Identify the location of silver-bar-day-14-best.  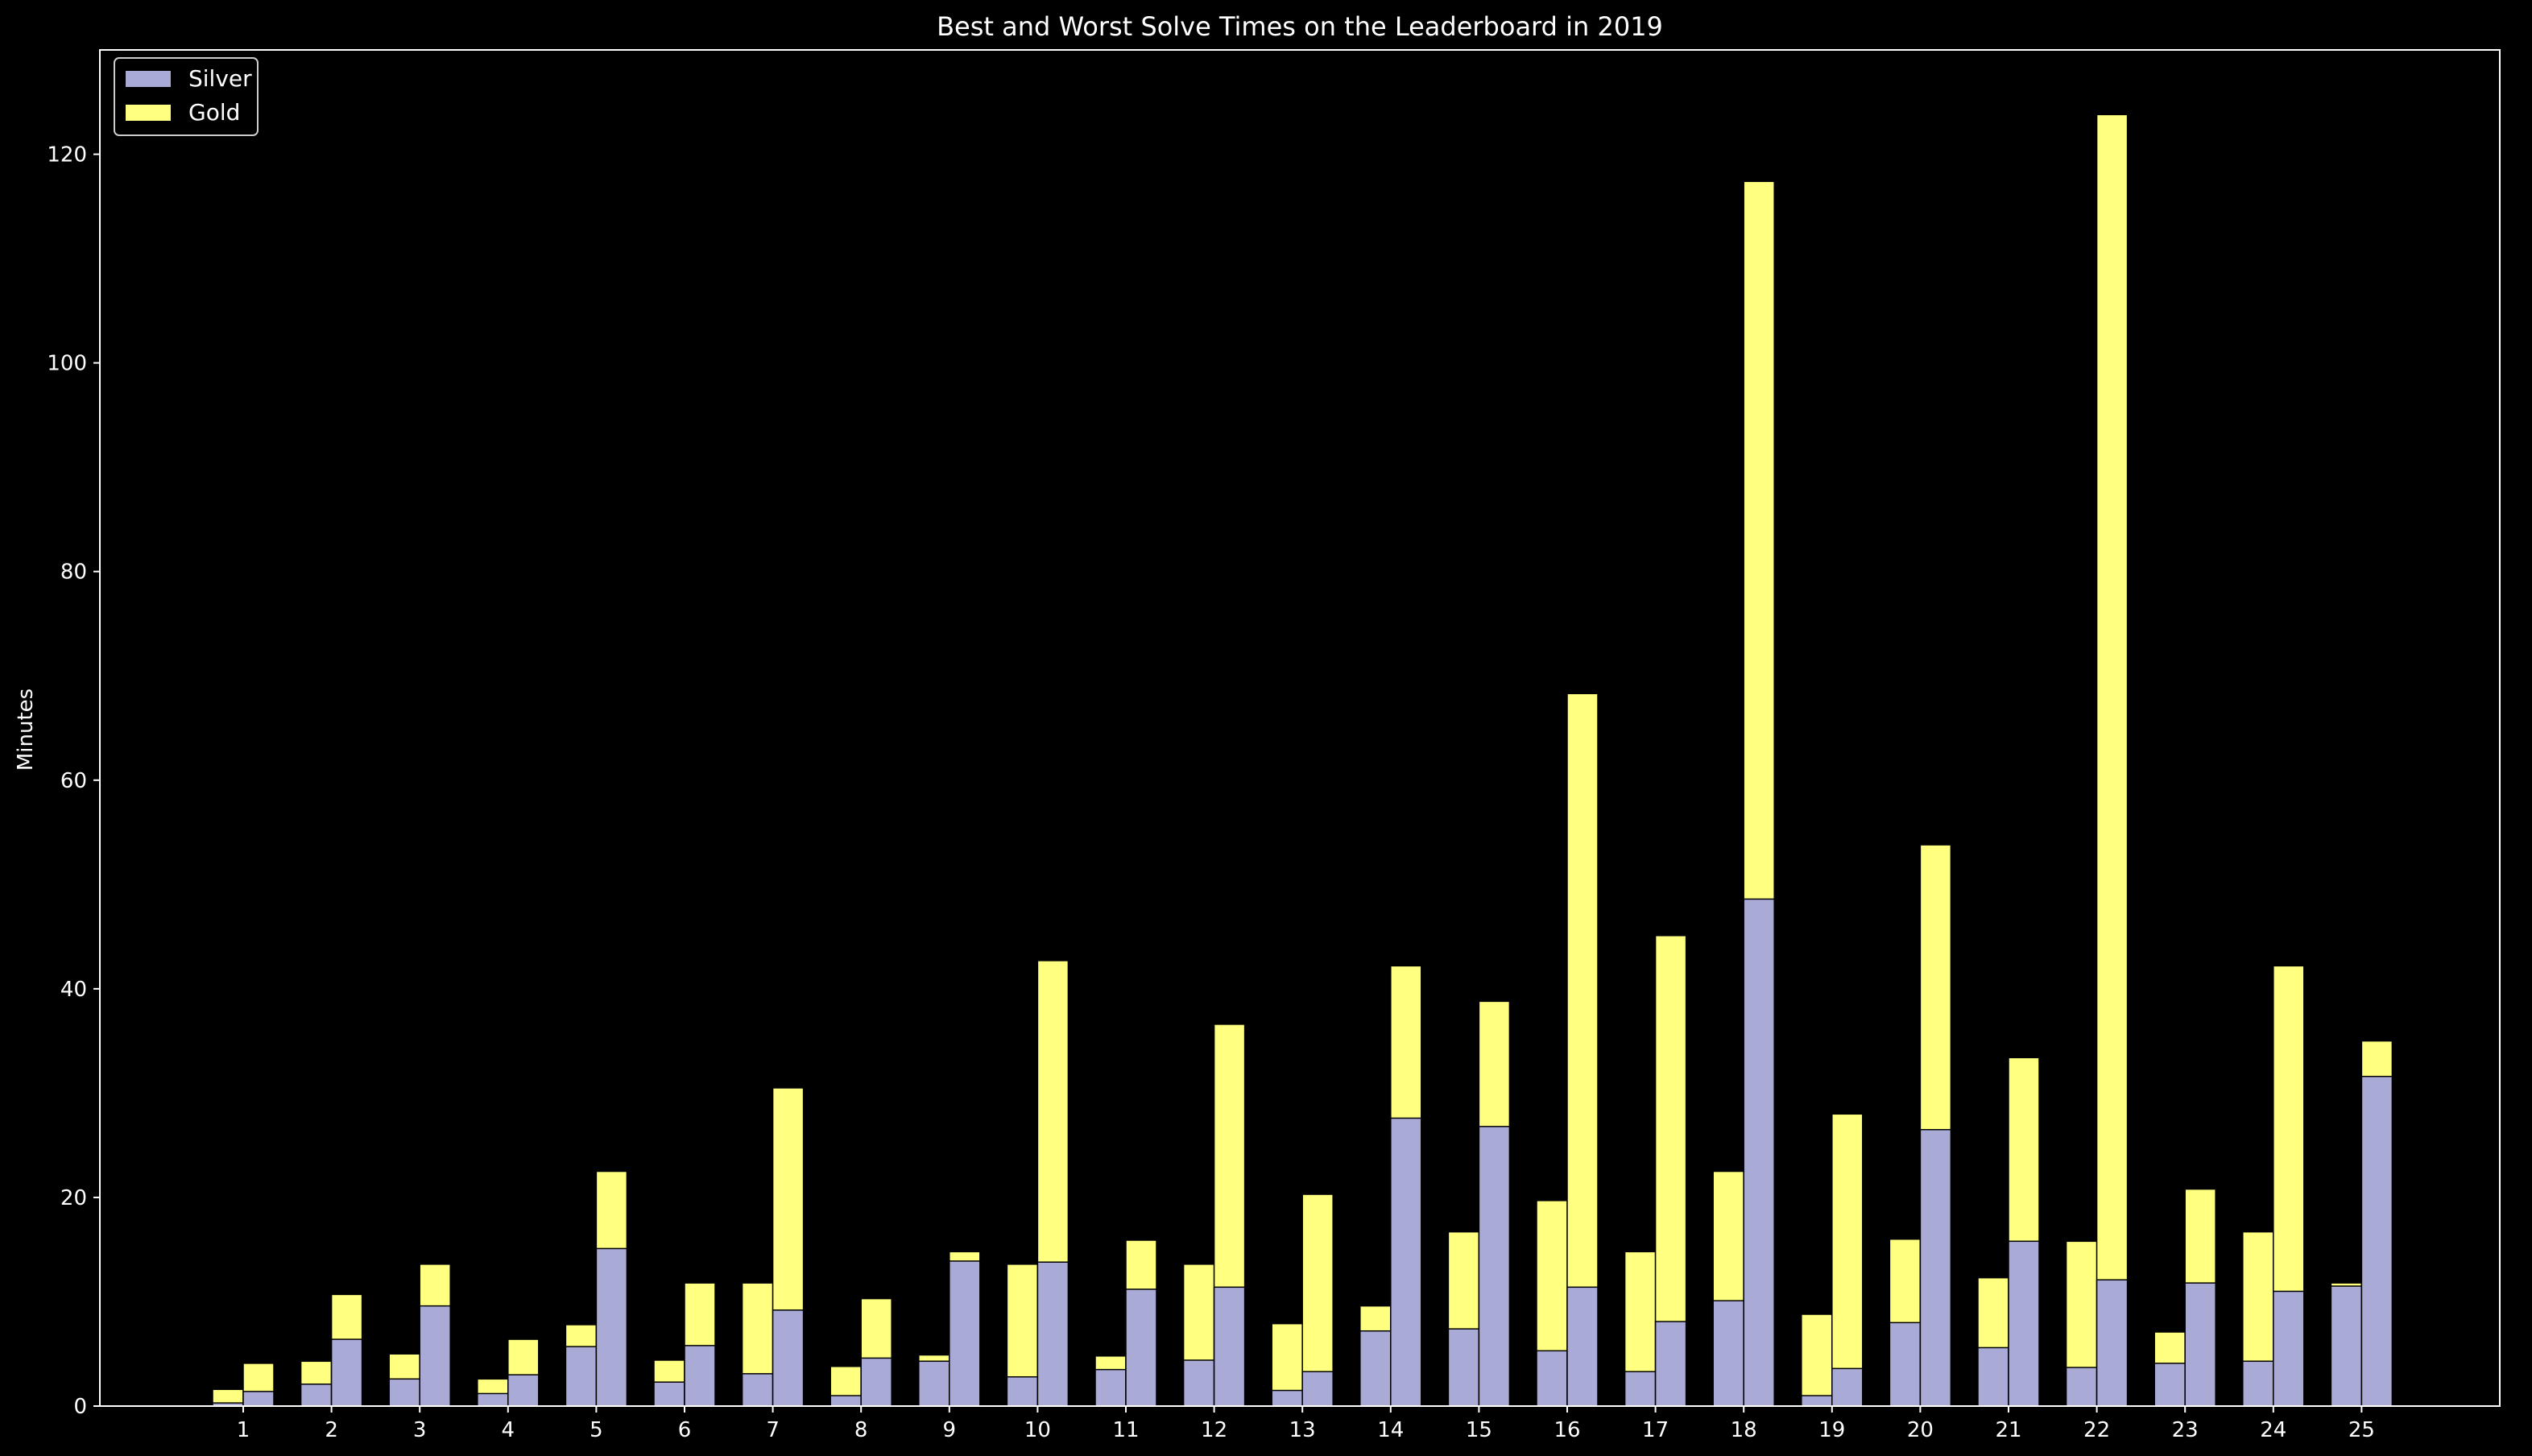
(1375, 1368).